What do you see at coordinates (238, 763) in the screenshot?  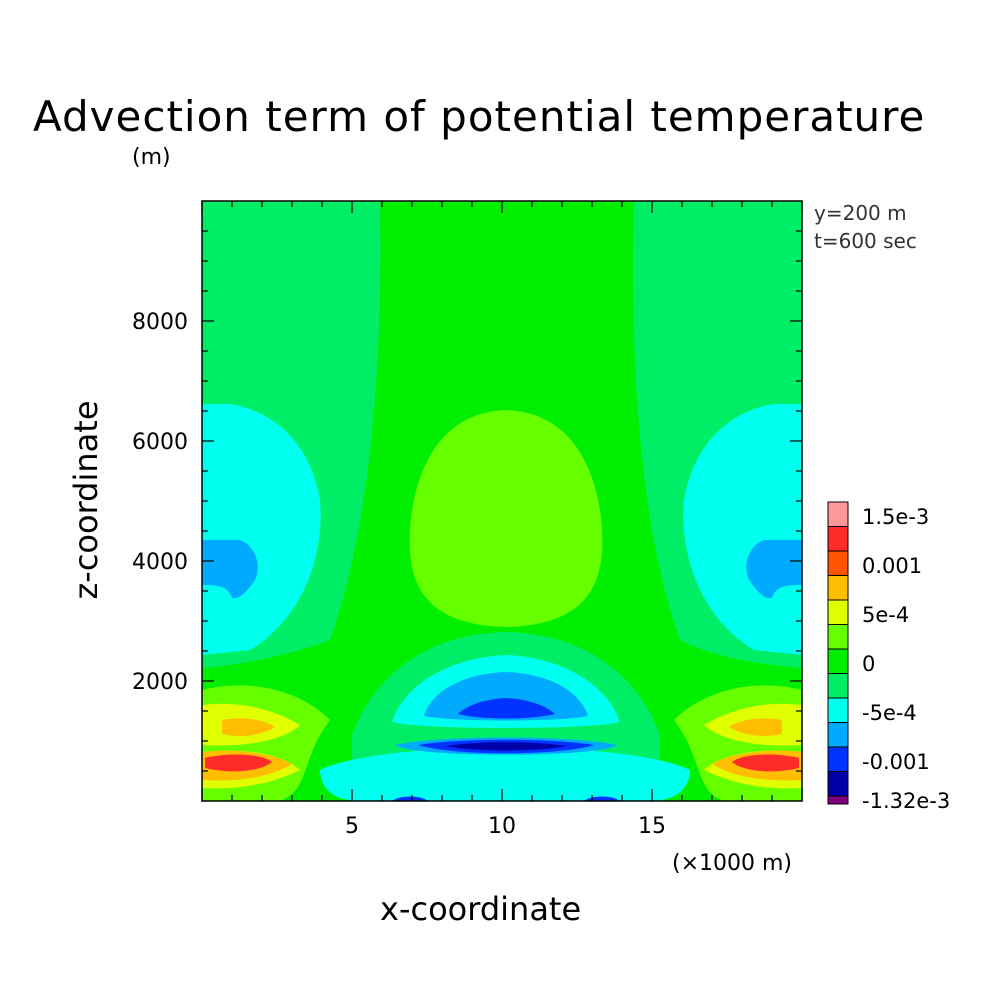 I see `contour-left-red-core` at bounding box center [238, 763].